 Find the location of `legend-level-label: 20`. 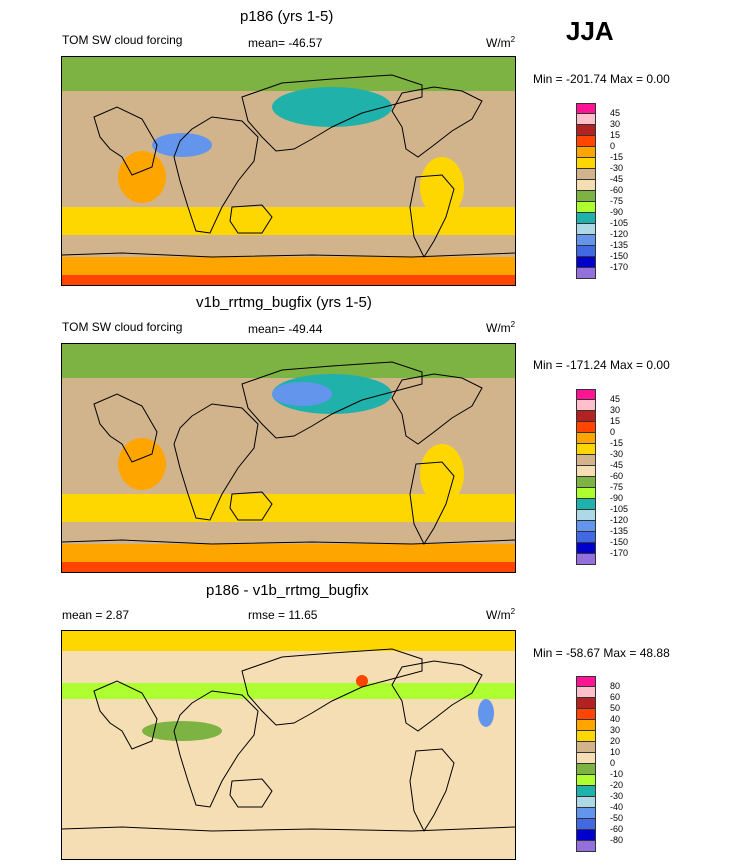

legend-level-label: 20 is located at coordinates (615, 741).